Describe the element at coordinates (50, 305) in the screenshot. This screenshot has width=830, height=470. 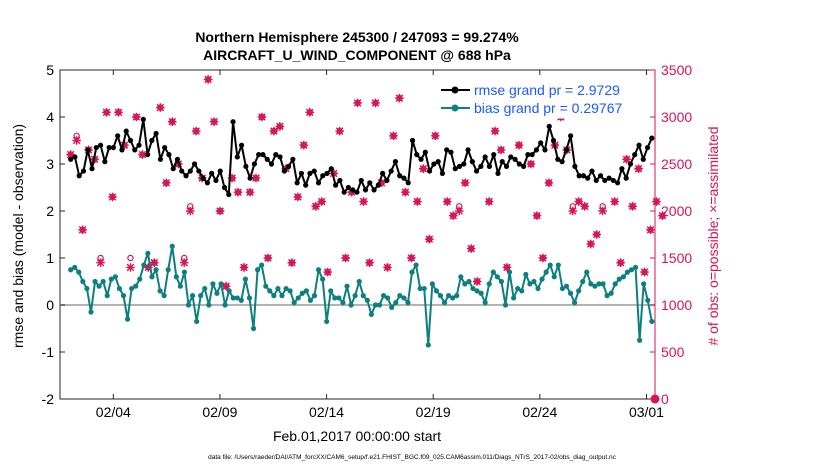
I see `y-tick-label: 0` at that location.